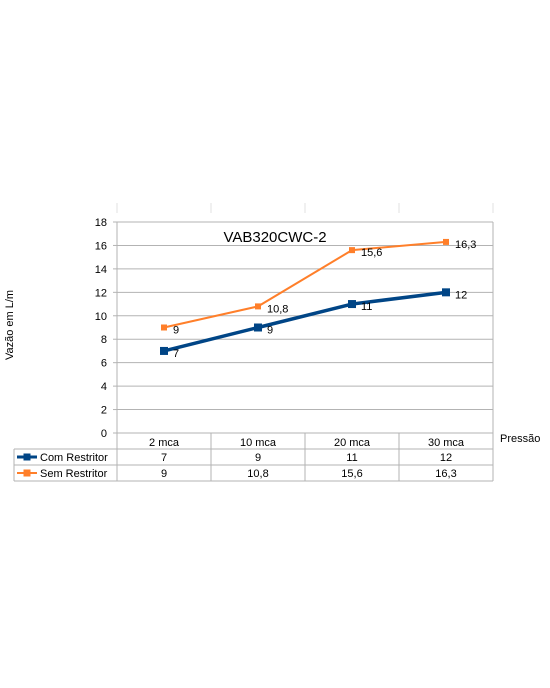 The width and height of the screenshot is (550, 688). I want to click on y-tick-label: 18, so click(101, 223).